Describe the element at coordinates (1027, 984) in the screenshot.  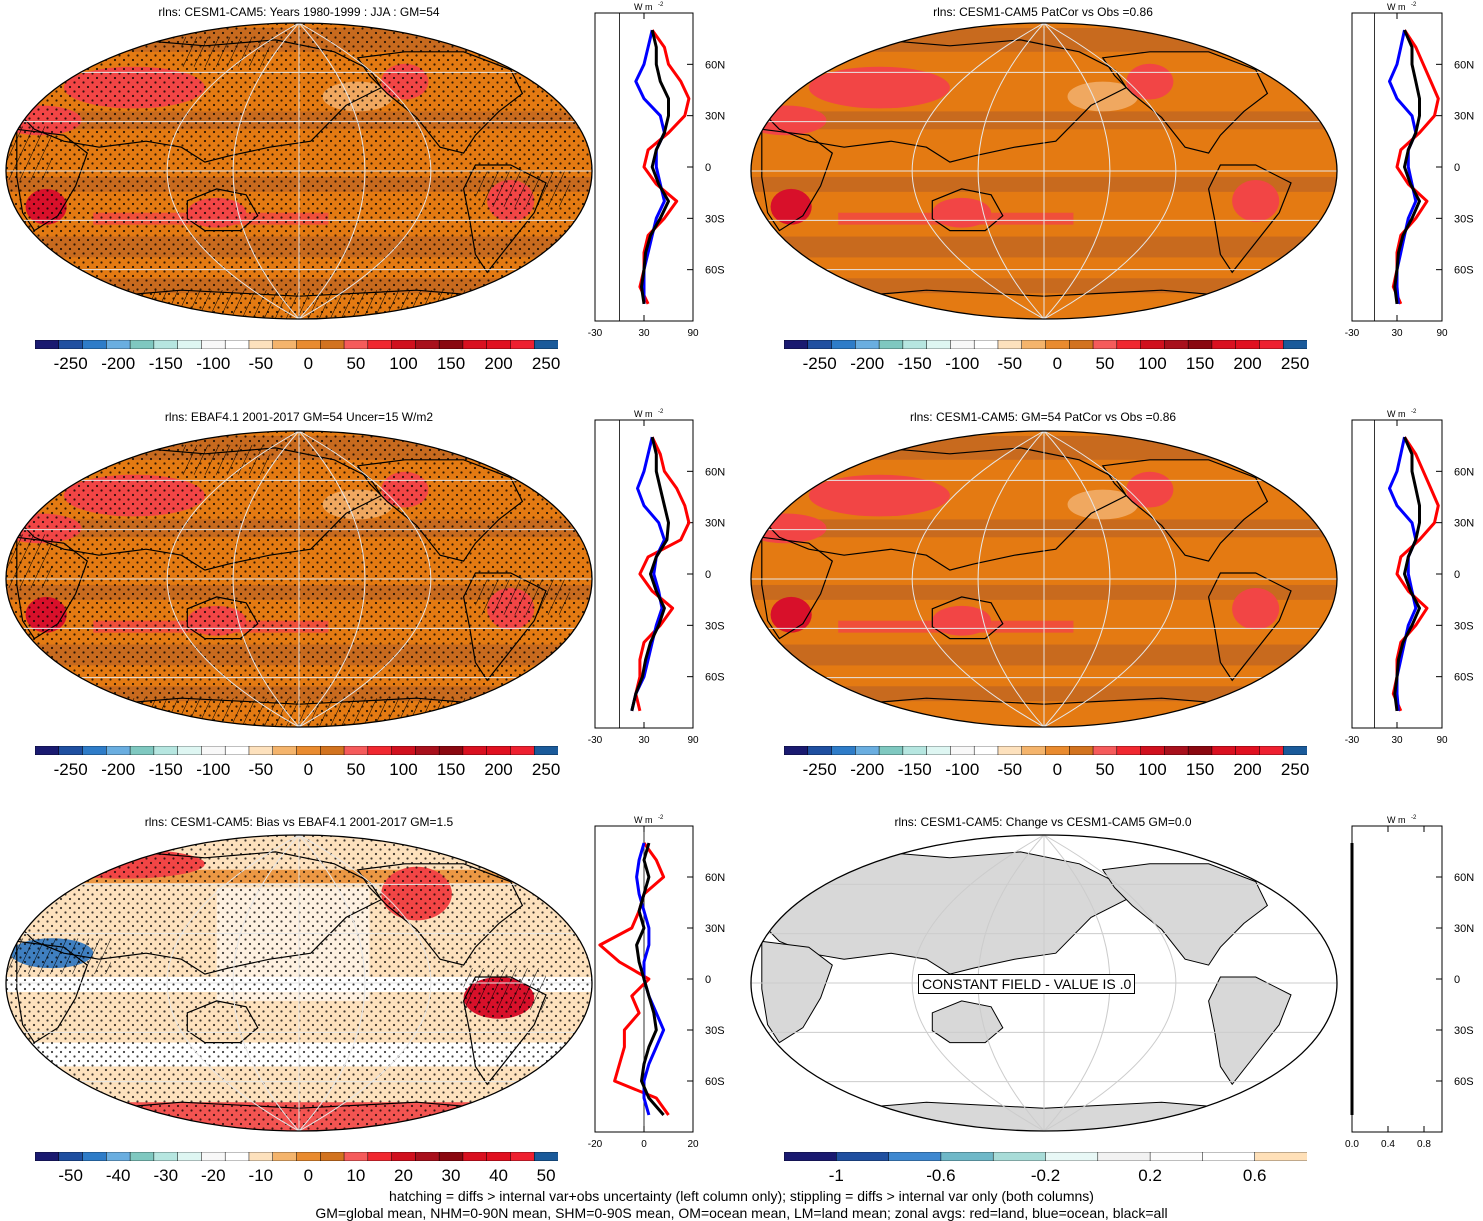
I see `constant-field-label: CONSTANT FIELD - VALUE IS .0` at that location.